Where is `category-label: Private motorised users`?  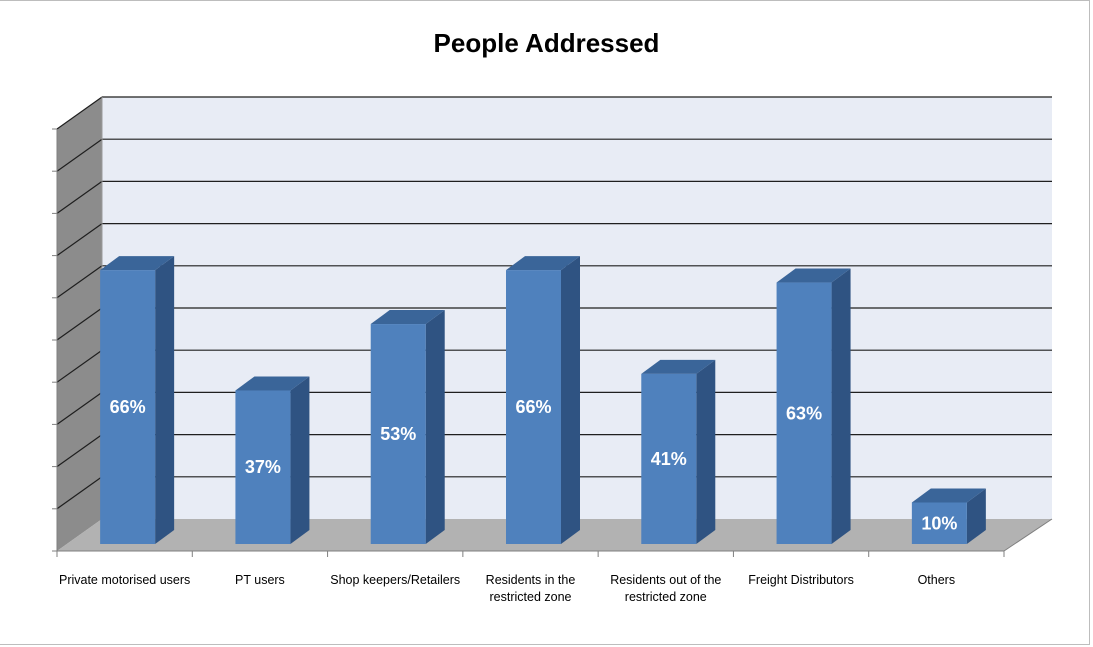 category-label: Private motorised users is located at coordinates (124, 580).